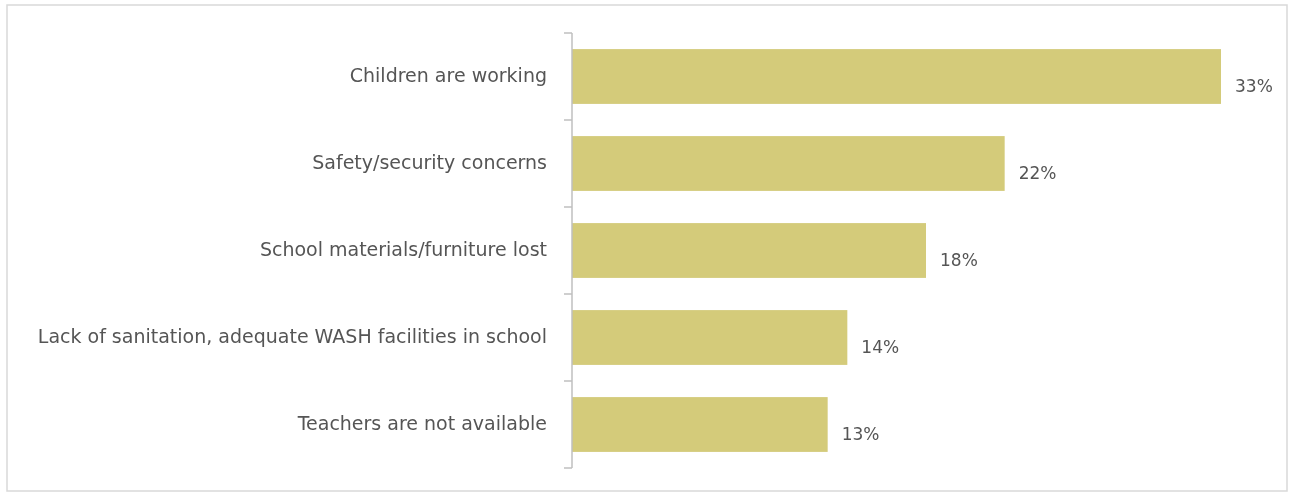 The image size is (1291, 495). Describe the element at coordinates (880, 346) in the screenshot. I see `data-label: 14%` at that location.